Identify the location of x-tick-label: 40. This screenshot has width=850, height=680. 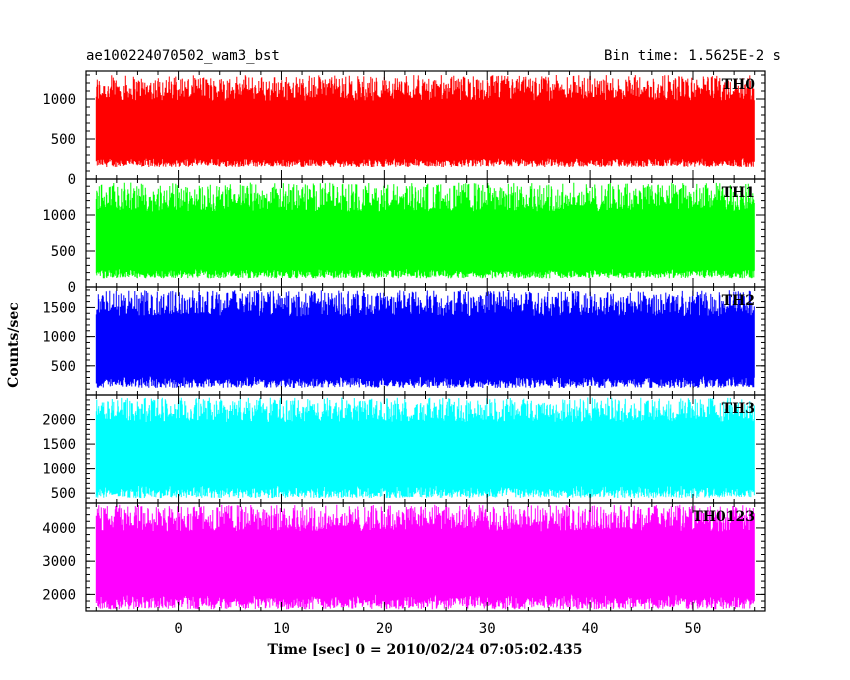
(590, 629).